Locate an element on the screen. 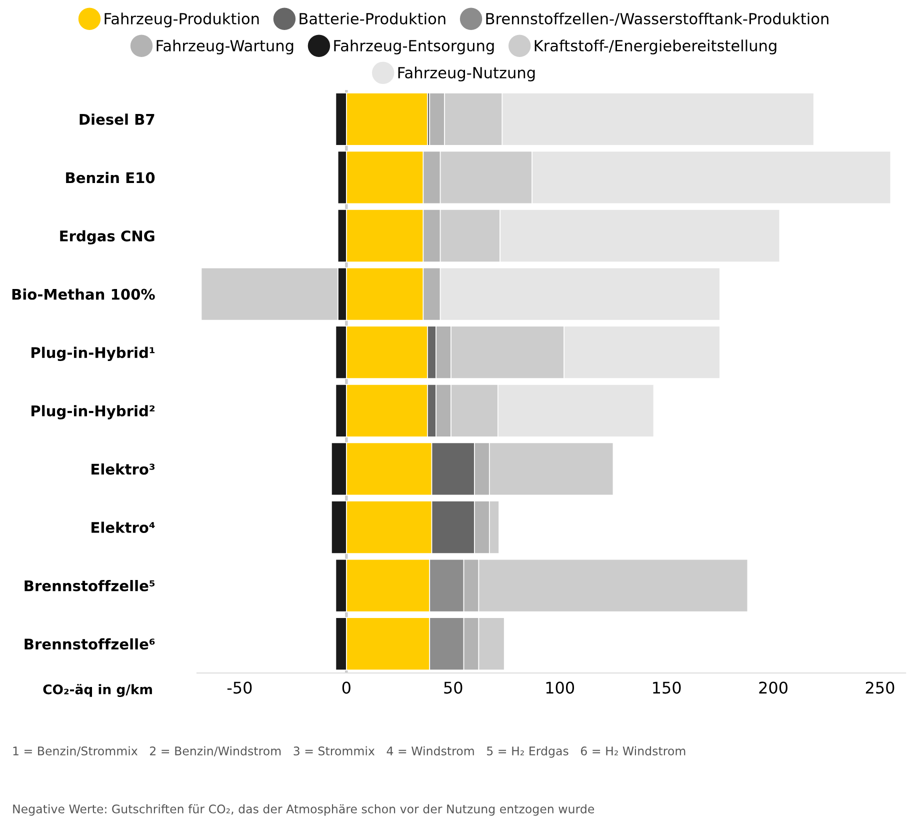 Image resolution: width=910 pixels, height=820 pixels. legend-label: Fahrzeug-Entsorgung is located at coordinates (414, 47).